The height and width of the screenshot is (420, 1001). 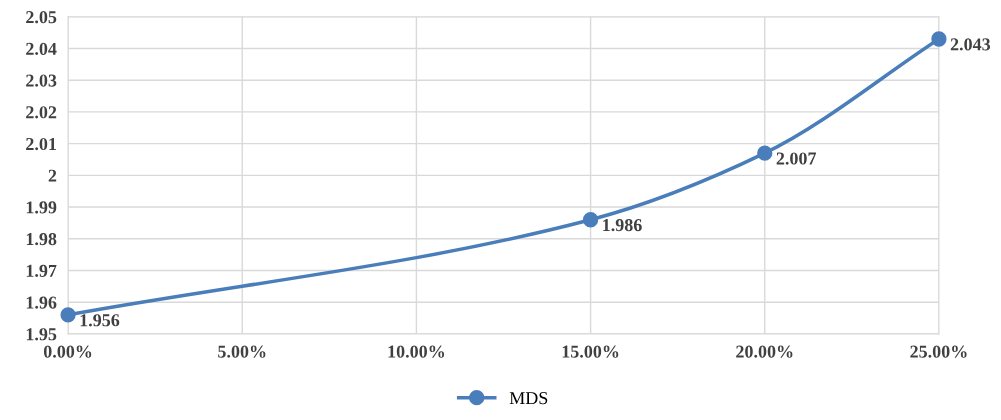 I want to click on y-tick-label: 1.99, so click(x=41, y=207).